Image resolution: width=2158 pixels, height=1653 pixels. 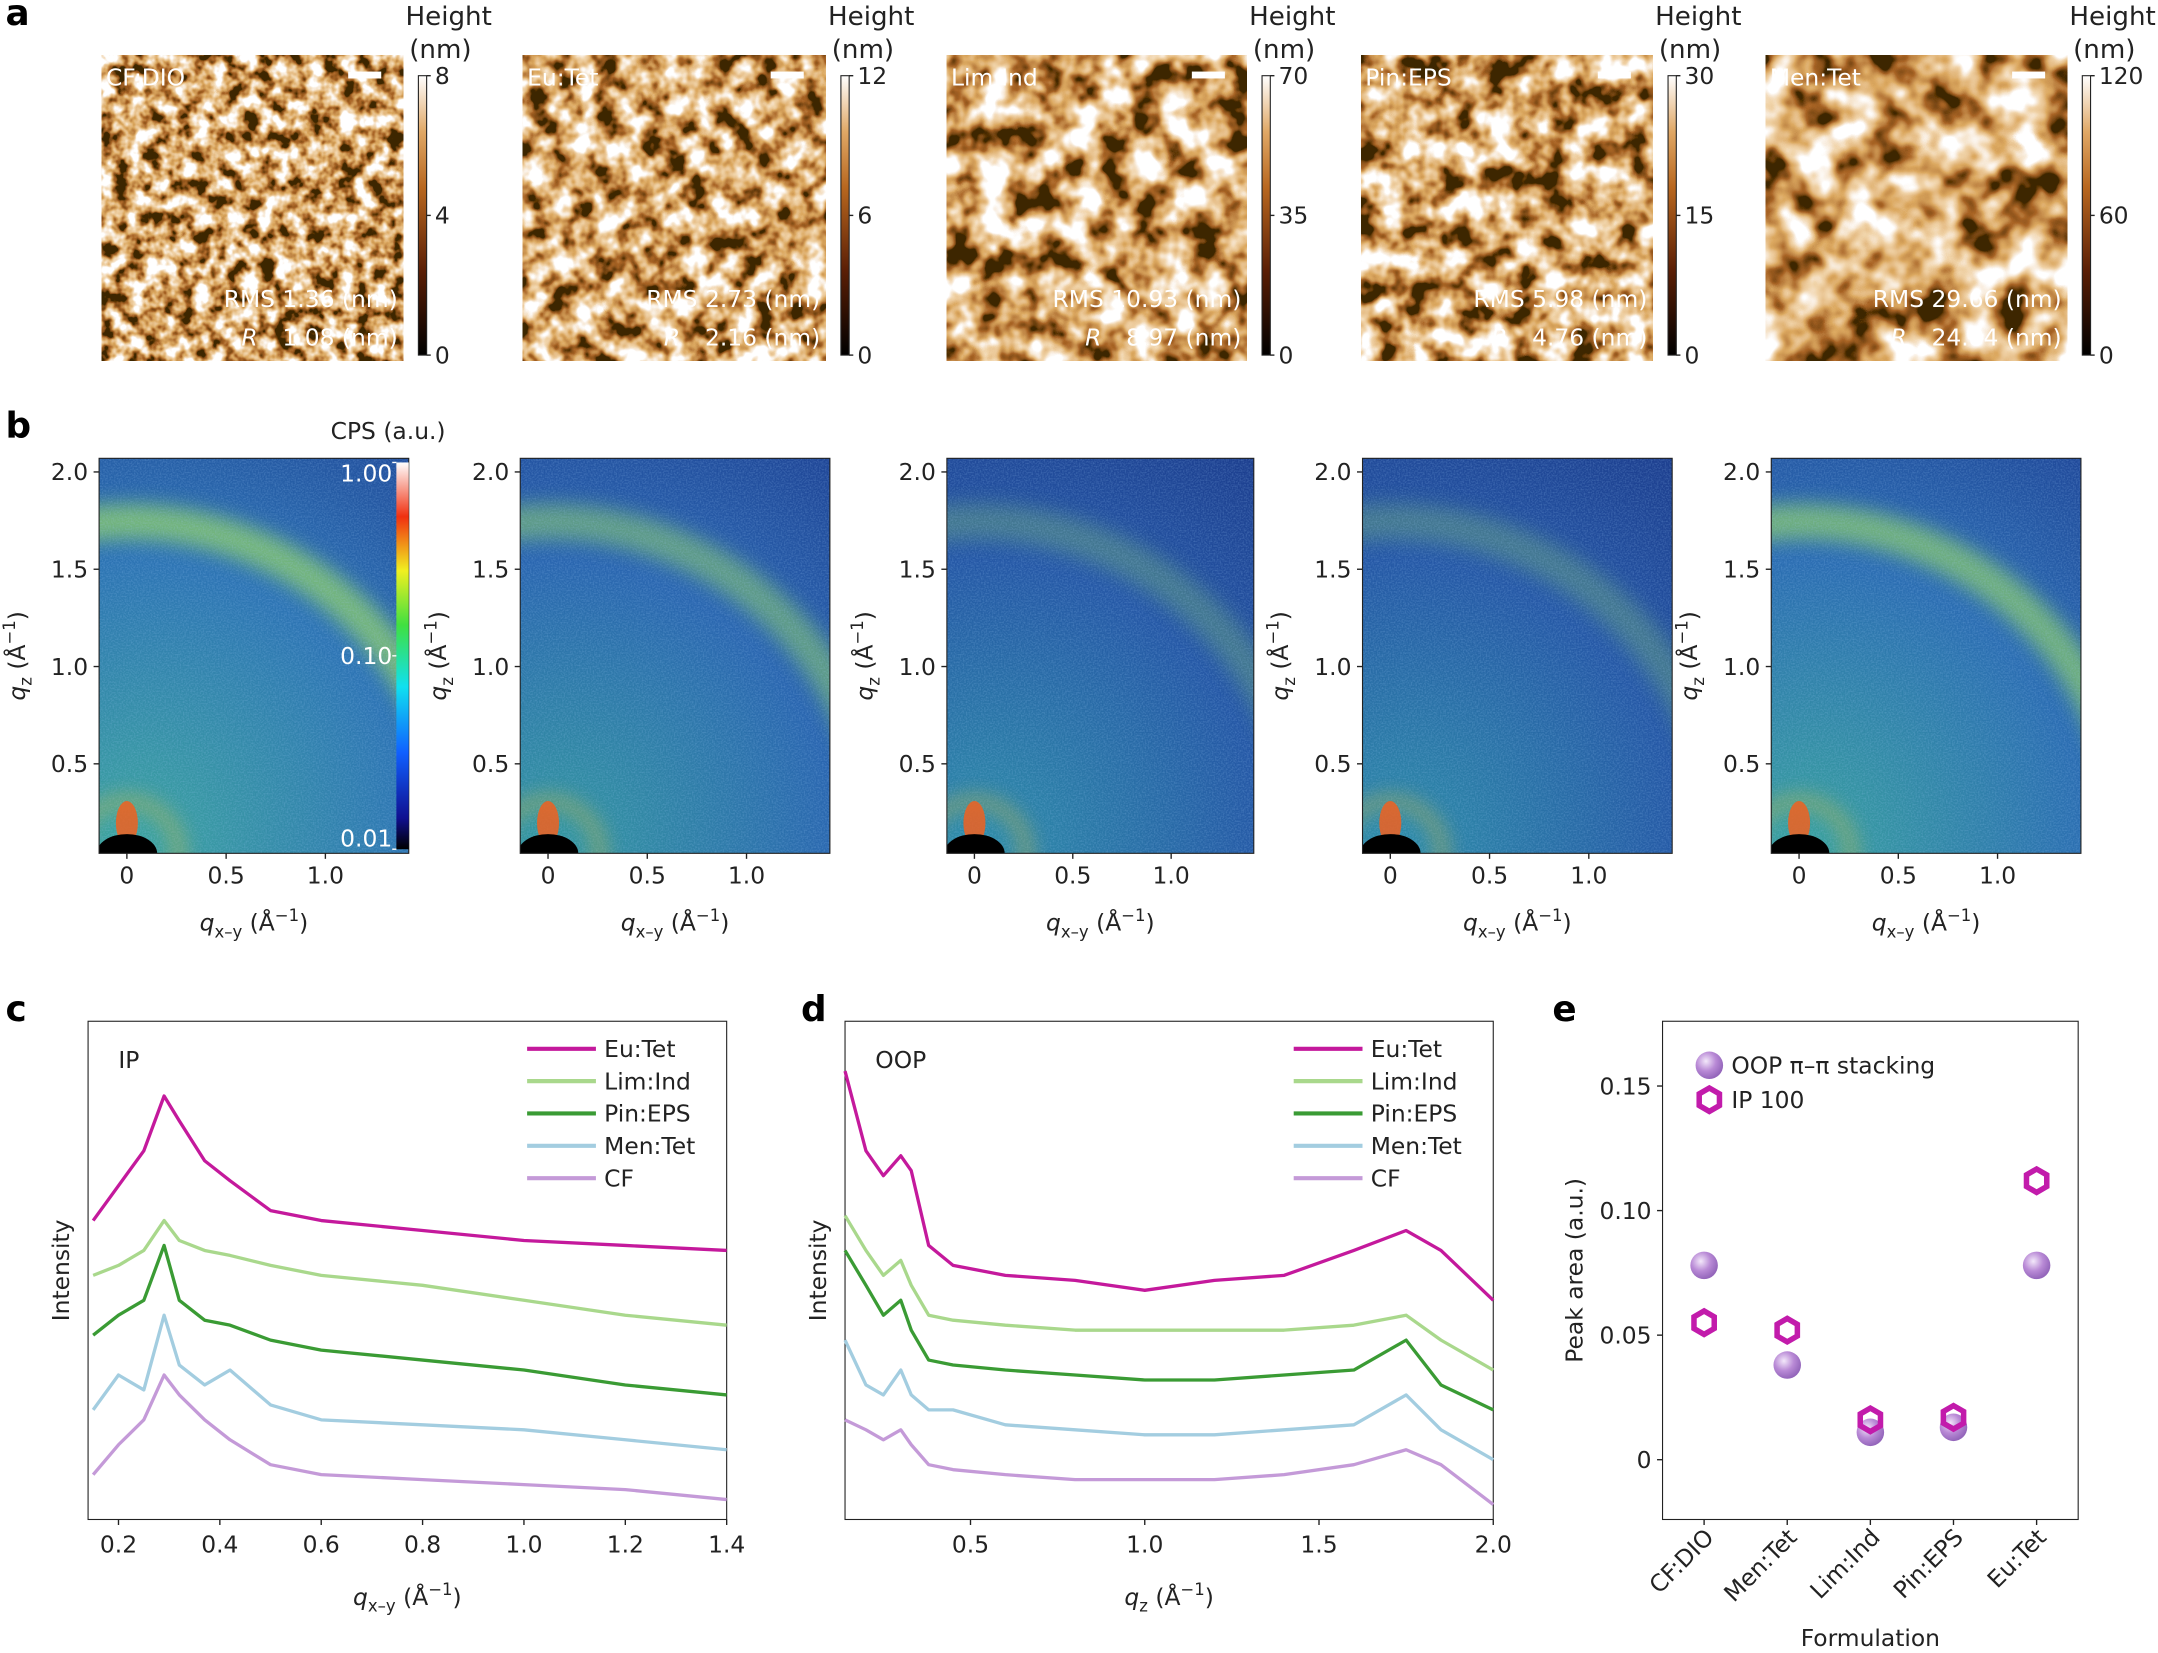 What do you see at coordinates (1625, 1211) in the screenshot?
I see `y-tick-label: 0.10` at bounding box center [1625, 1211].